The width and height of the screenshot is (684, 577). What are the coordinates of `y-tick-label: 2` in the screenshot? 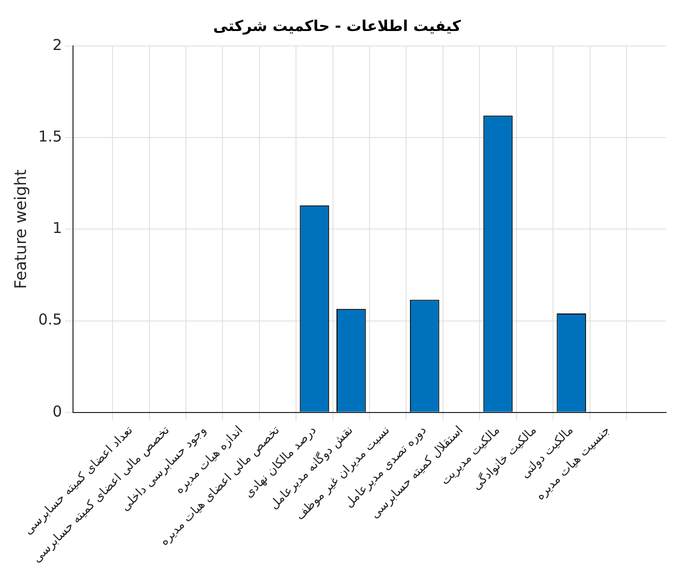 It's located at (57, 45).